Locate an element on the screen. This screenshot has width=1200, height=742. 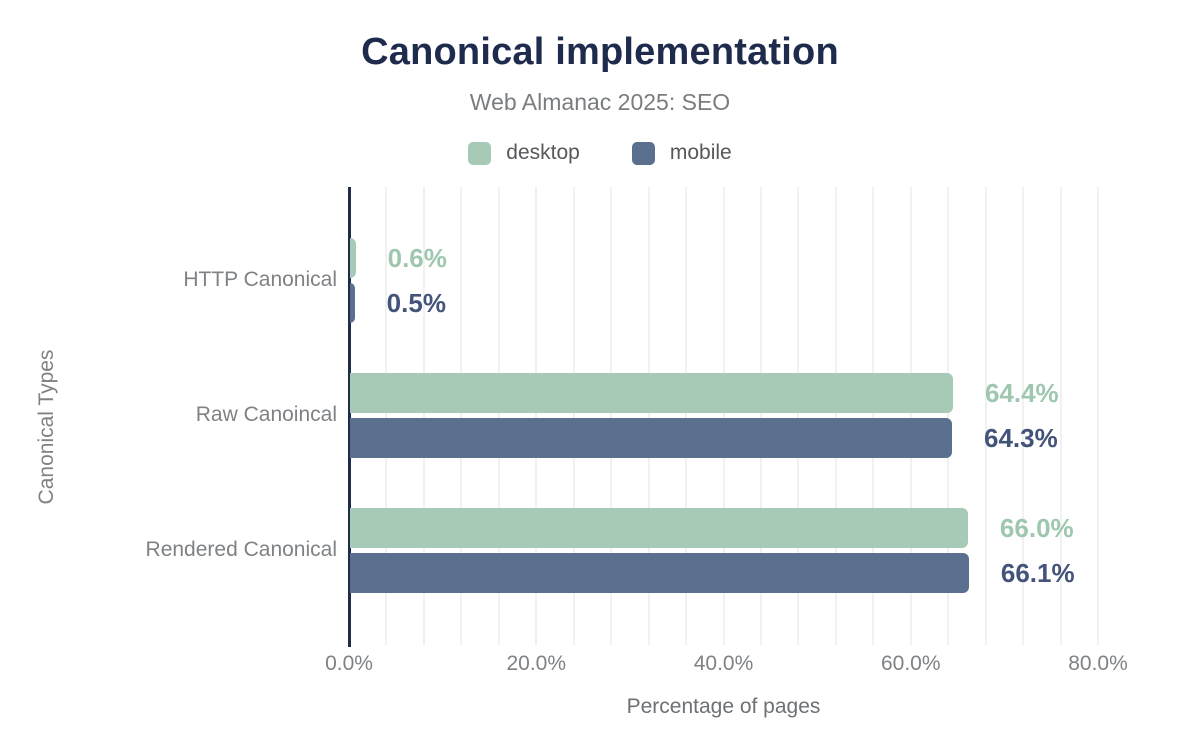
value-label-mobile-http-canonical: 0.5% is located at coordinates (416, 302).